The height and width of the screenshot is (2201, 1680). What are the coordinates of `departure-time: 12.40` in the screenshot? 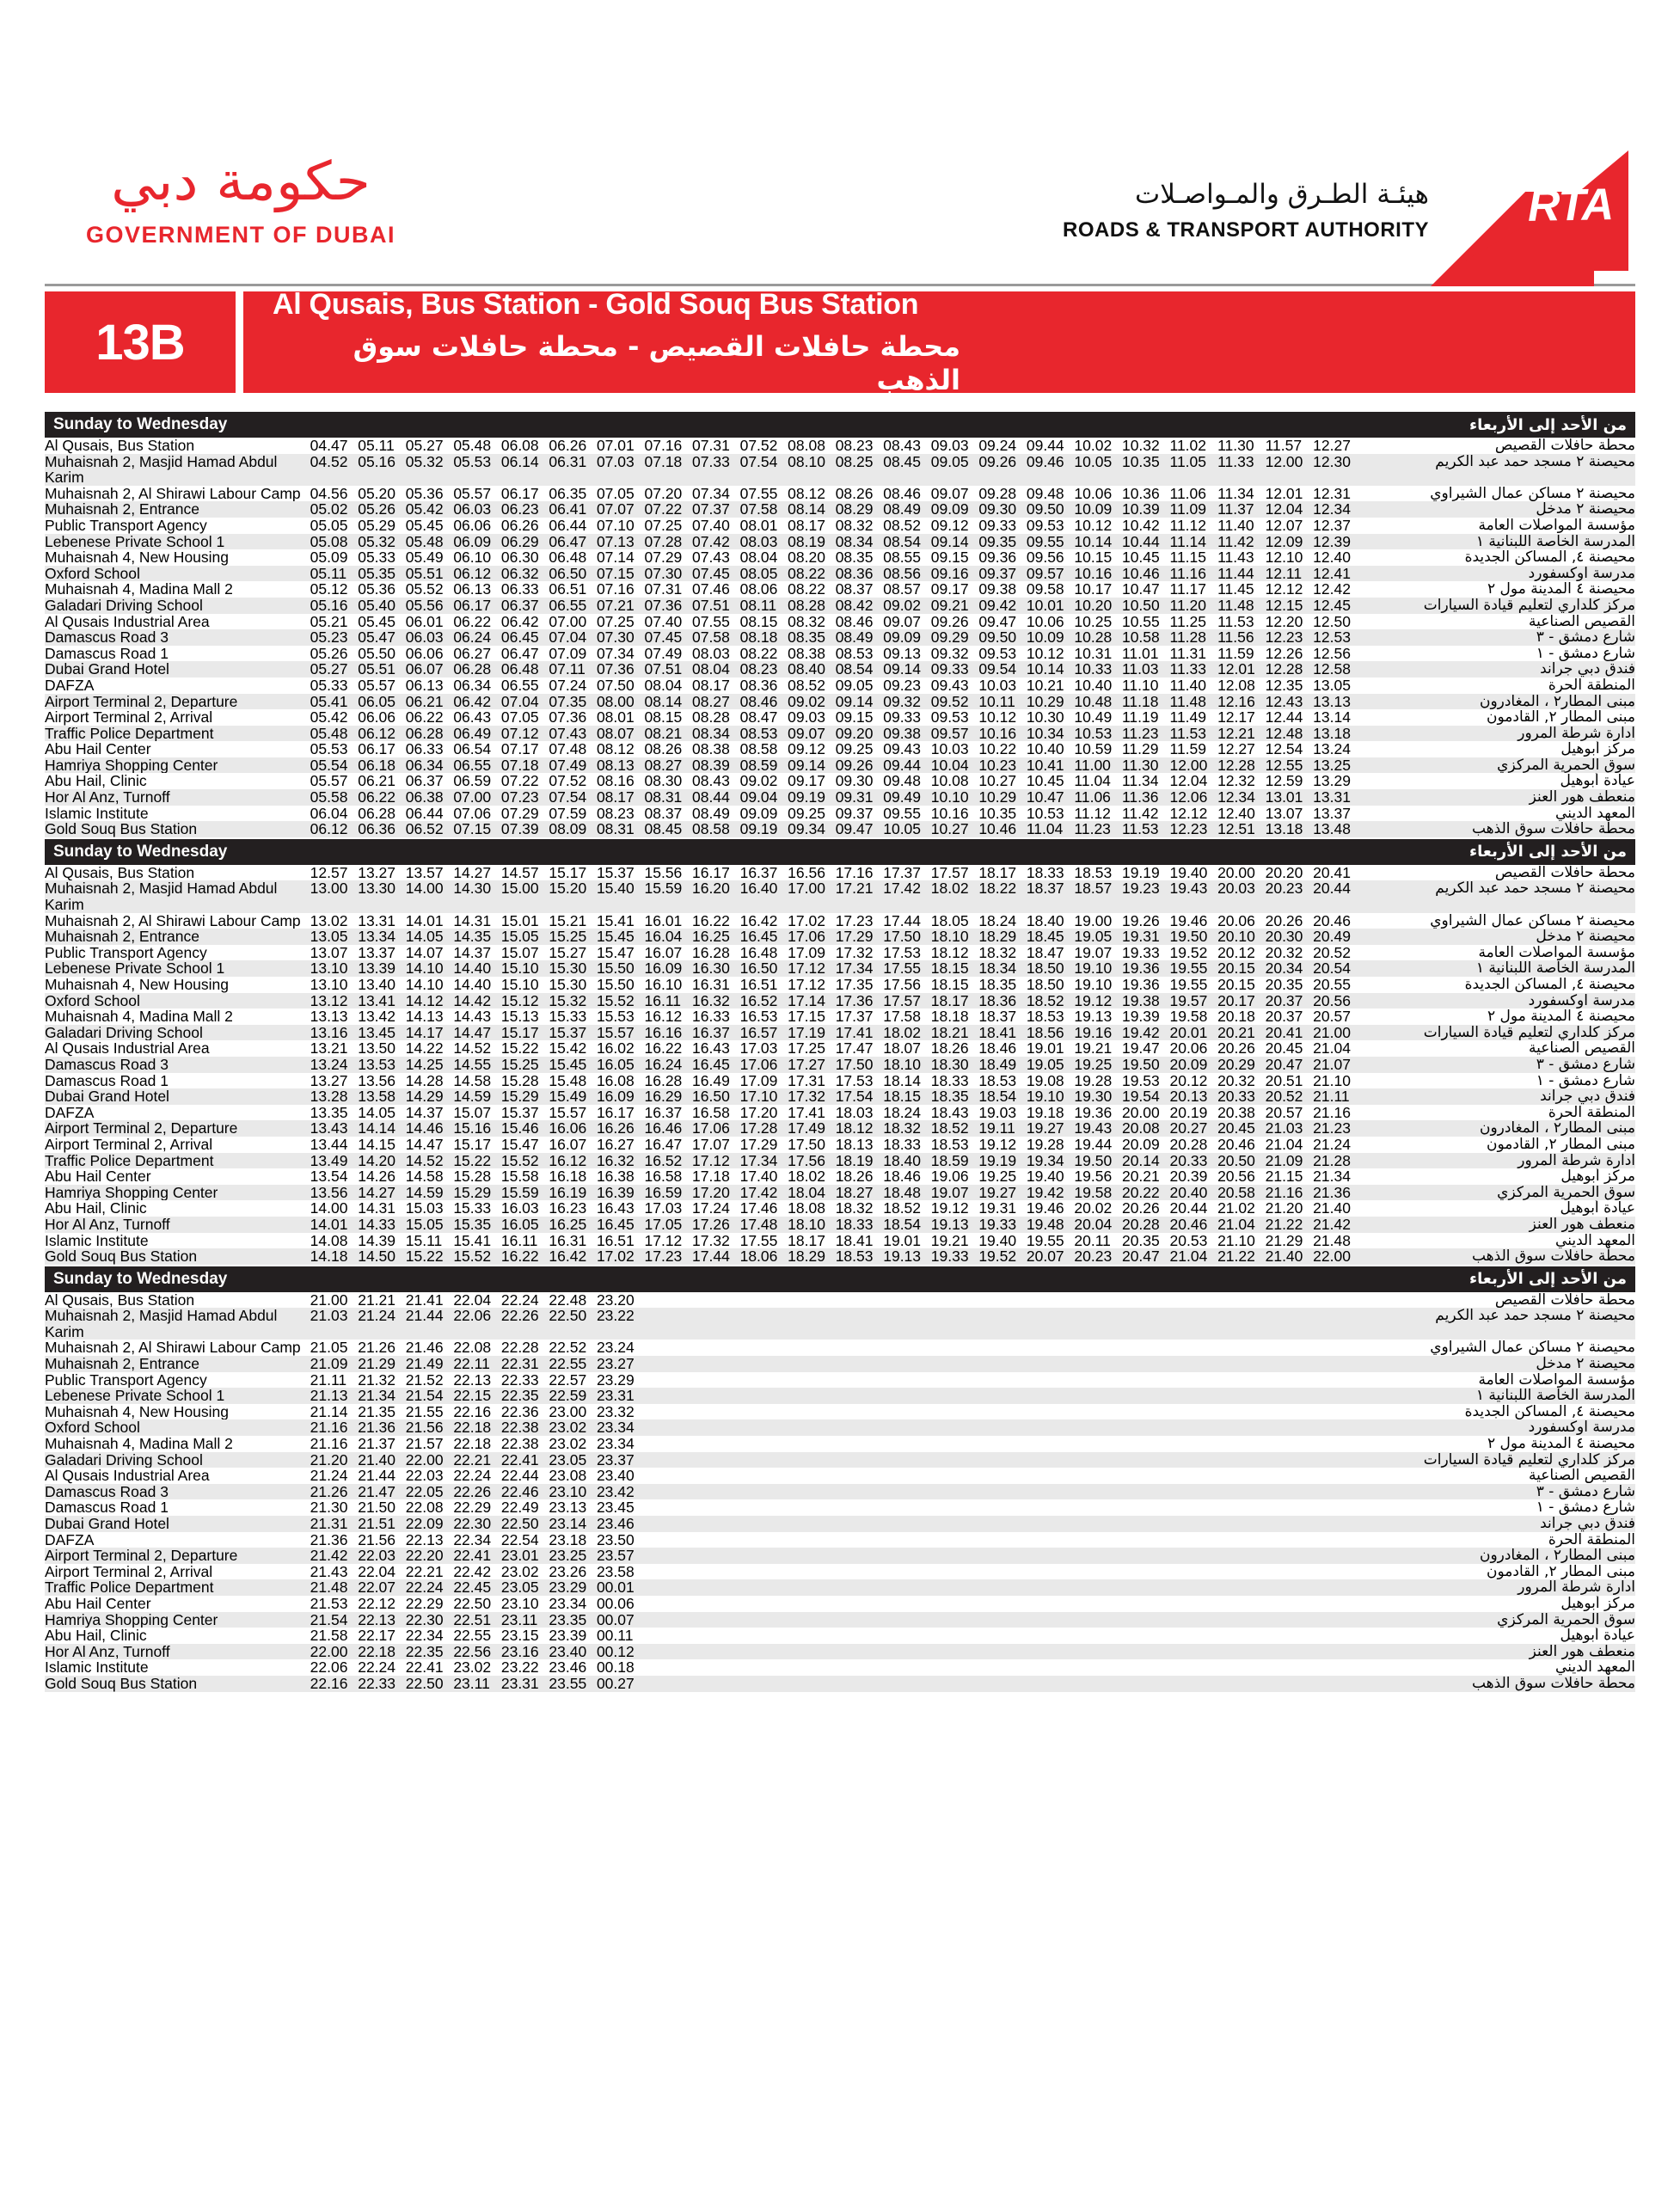 It's located at (1236, 813).